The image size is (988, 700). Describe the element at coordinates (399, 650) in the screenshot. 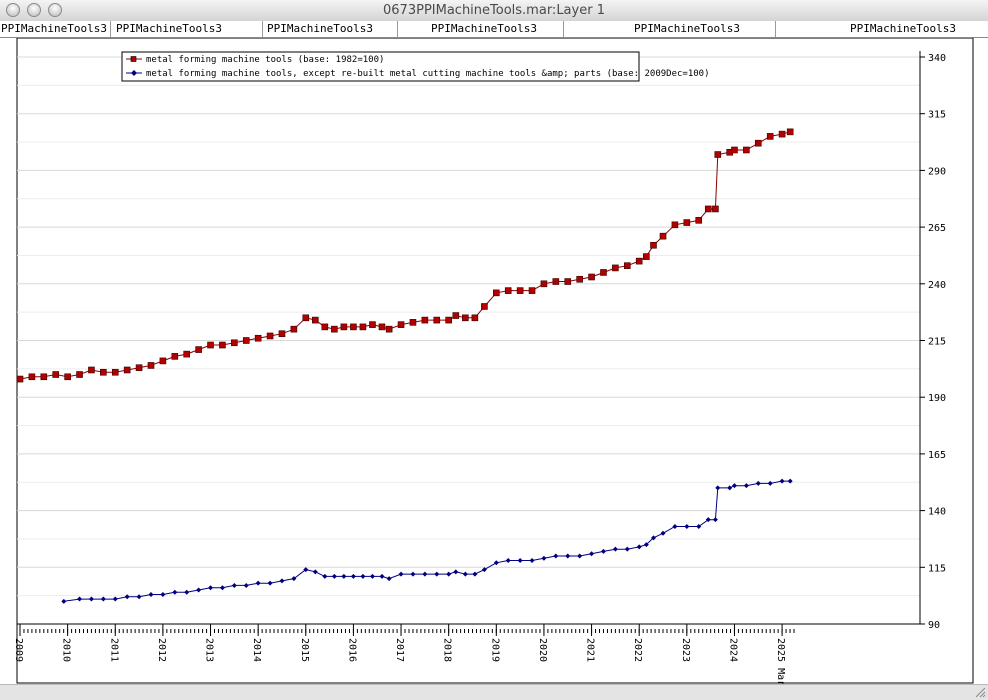

I see `x-tick-label: 2017` at that location.